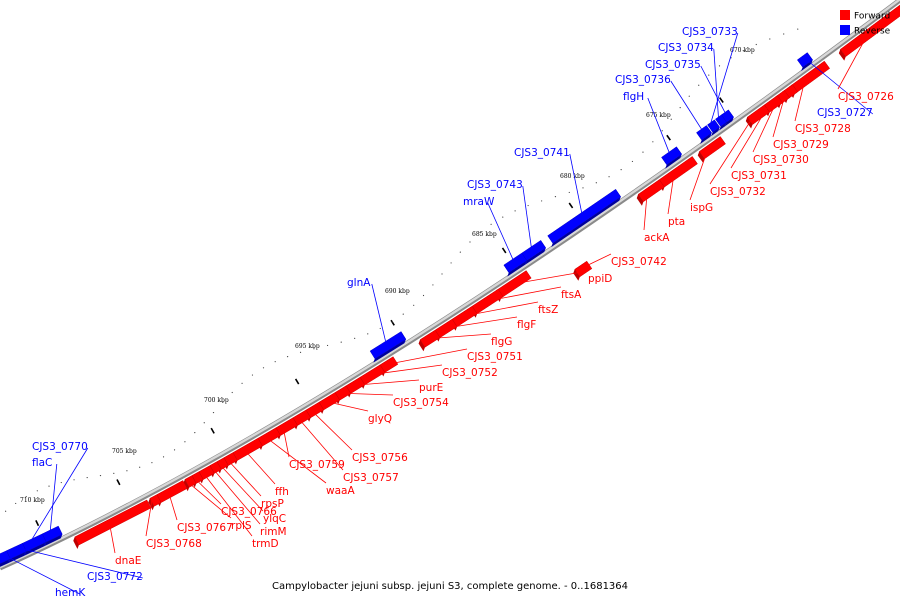 The height and width of the screenshot is (600, 900). I want to click on gene-block-flaC, so click(52, 535).